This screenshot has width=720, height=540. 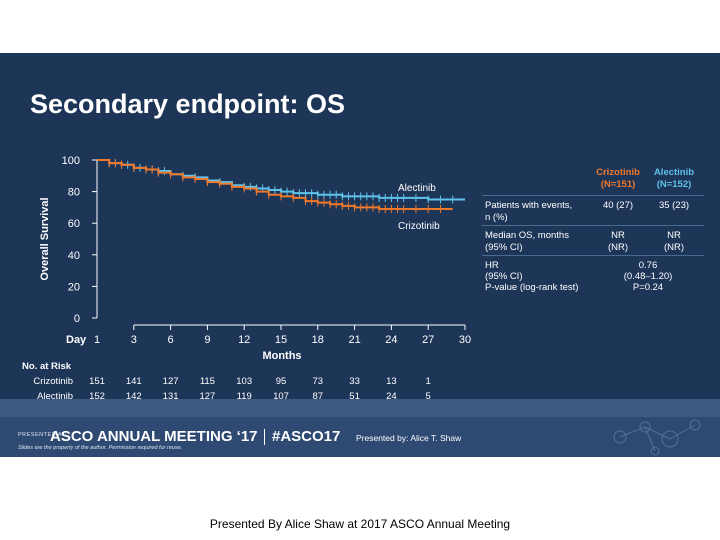 I want to click on footer-band, so click(x=360, y=408).